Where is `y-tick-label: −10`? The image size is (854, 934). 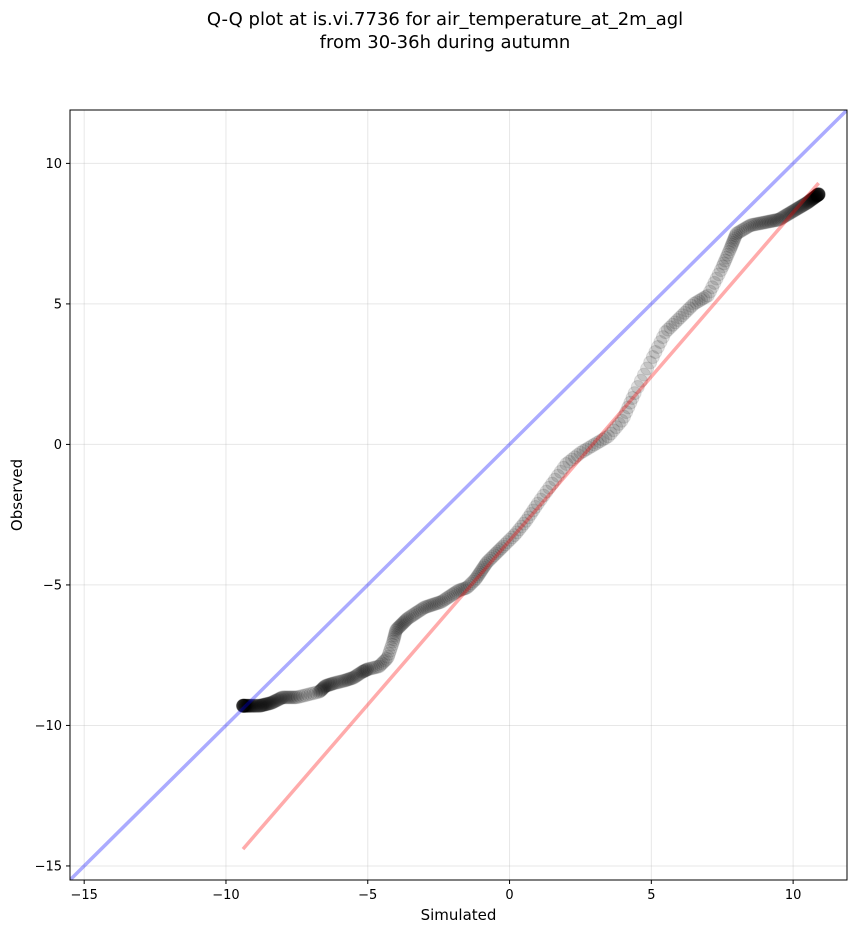
y-tick-label: −10 is located at coordinates (48, 726).